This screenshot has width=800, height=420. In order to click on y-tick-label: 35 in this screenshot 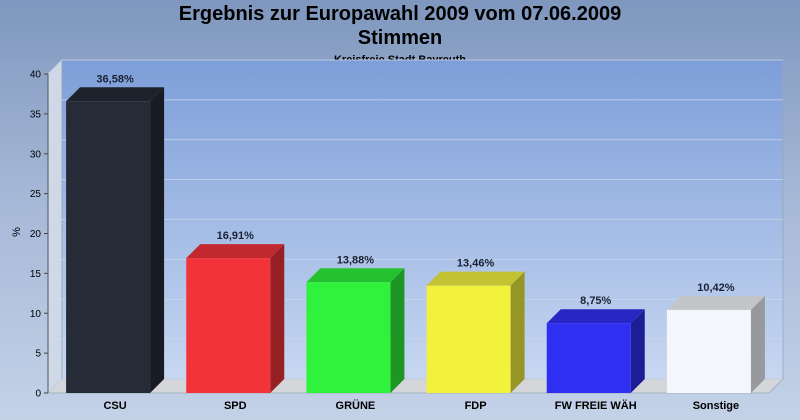, I will do `click(36, 114)`.